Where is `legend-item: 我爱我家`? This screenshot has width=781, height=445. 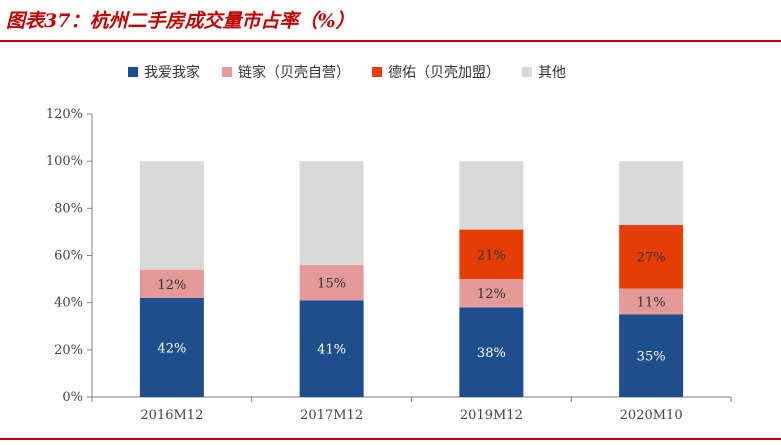
legend-item: 我爱我家 is located at coordinates (164, 72).